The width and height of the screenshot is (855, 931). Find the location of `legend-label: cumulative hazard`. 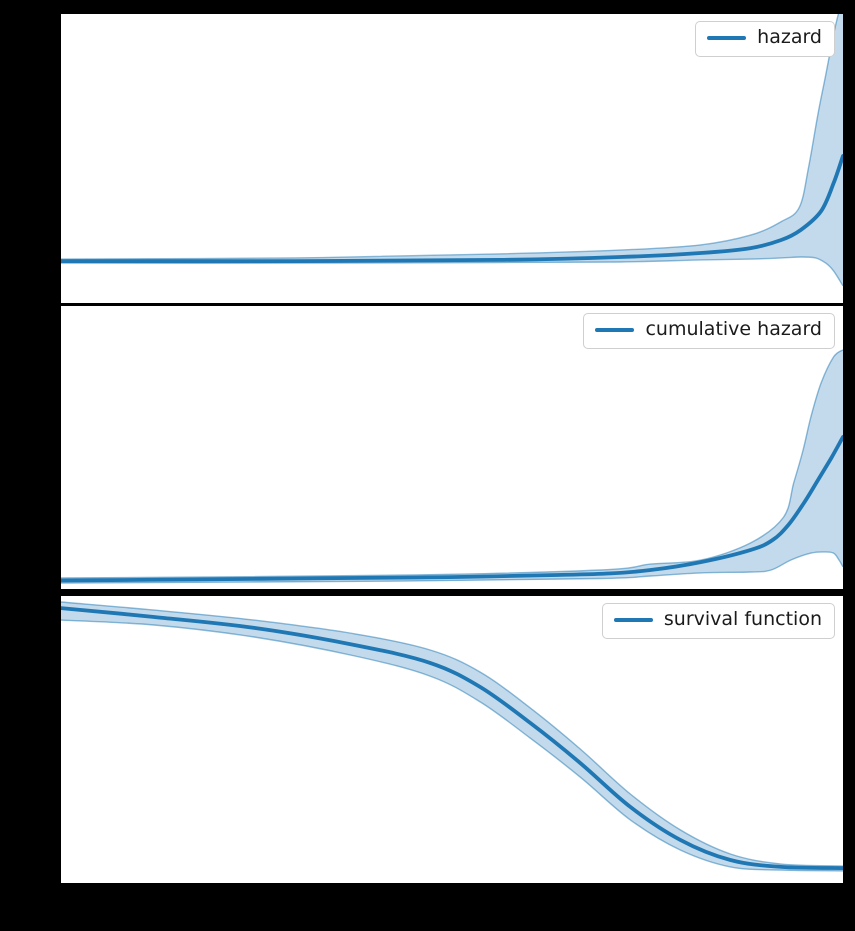

legend-label: cumulative hazard is located at coordinates (733, 329).